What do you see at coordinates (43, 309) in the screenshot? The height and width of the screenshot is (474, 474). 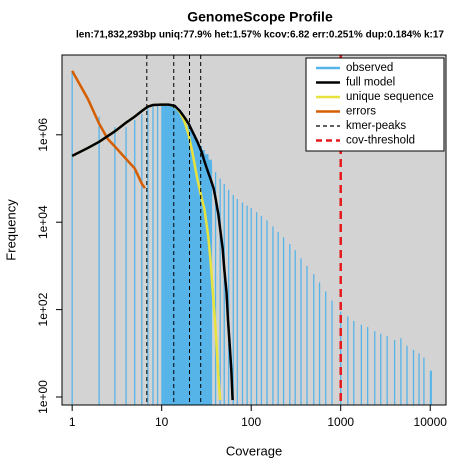 I see `y-tick-label: 1e+02` at bounding box center [43, 309].